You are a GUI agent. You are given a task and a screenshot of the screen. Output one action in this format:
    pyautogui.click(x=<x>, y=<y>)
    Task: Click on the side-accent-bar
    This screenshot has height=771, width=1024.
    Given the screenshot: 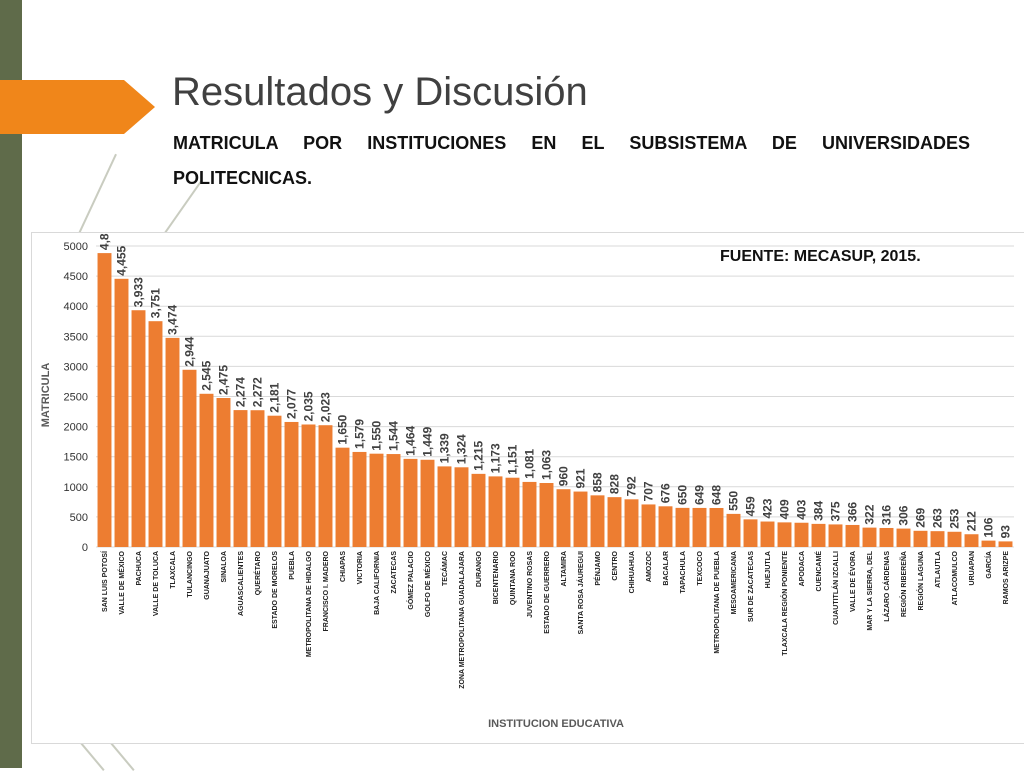 What is the action you would take?
    pyautogui.click(x=11, y=384)
    